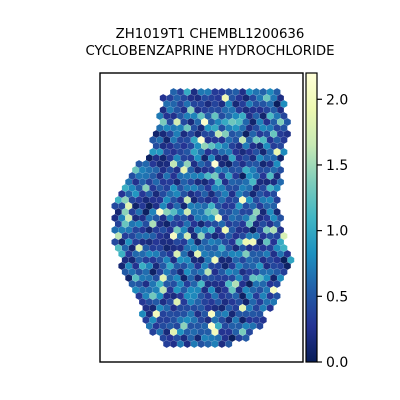 Image resolution: width=400 pixels, height=400 pixels. Describe the element at coordinates (337, 100) in the screenshot. I see `colorbar-tick-label: 2.0` at that location.